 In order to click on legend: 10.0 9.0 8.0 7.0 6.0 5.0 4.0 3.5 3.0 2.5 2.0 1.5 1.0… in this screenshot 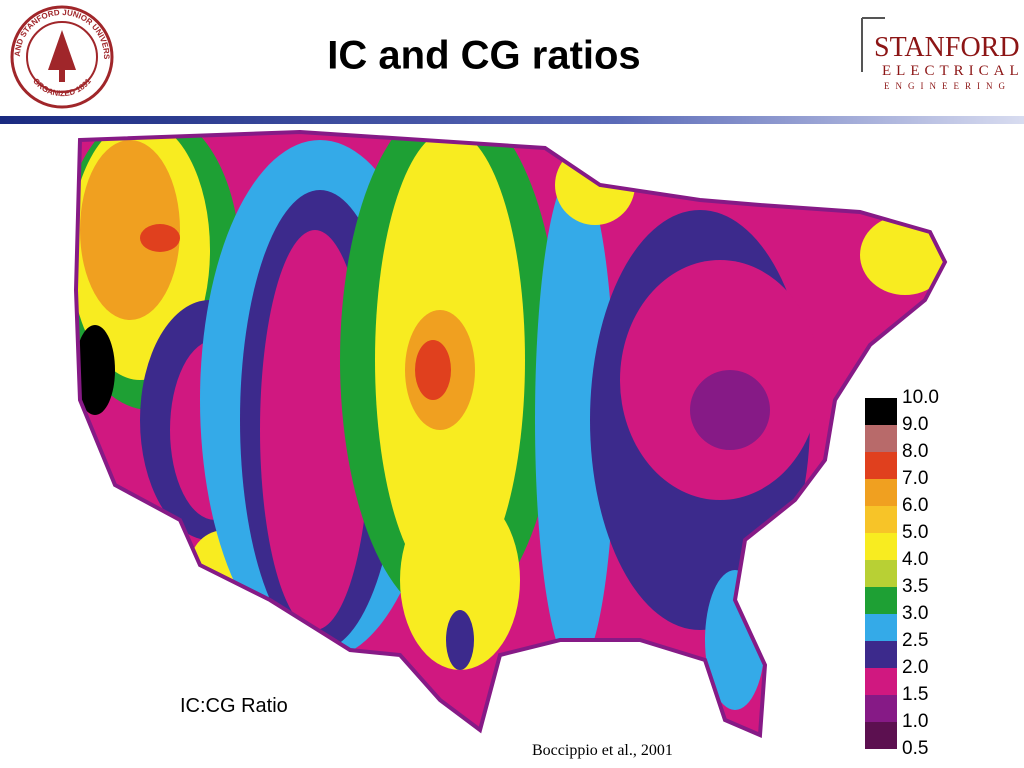, I will do `click(902, 573)`.